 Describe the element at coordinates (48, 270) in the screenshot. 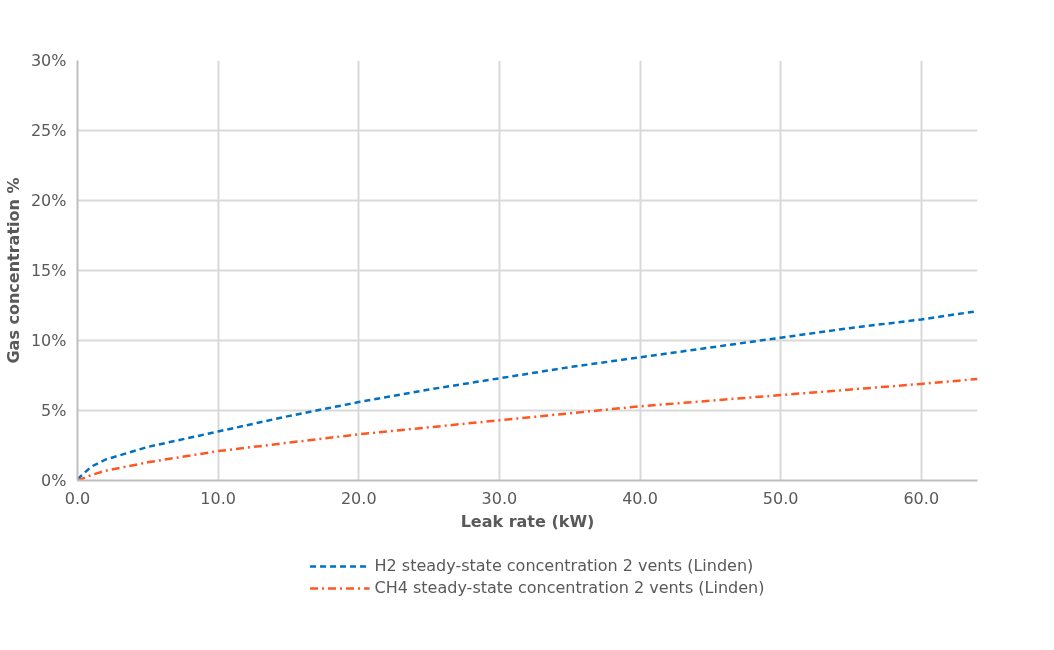

I see `y-tick-label: 15%` at that location.